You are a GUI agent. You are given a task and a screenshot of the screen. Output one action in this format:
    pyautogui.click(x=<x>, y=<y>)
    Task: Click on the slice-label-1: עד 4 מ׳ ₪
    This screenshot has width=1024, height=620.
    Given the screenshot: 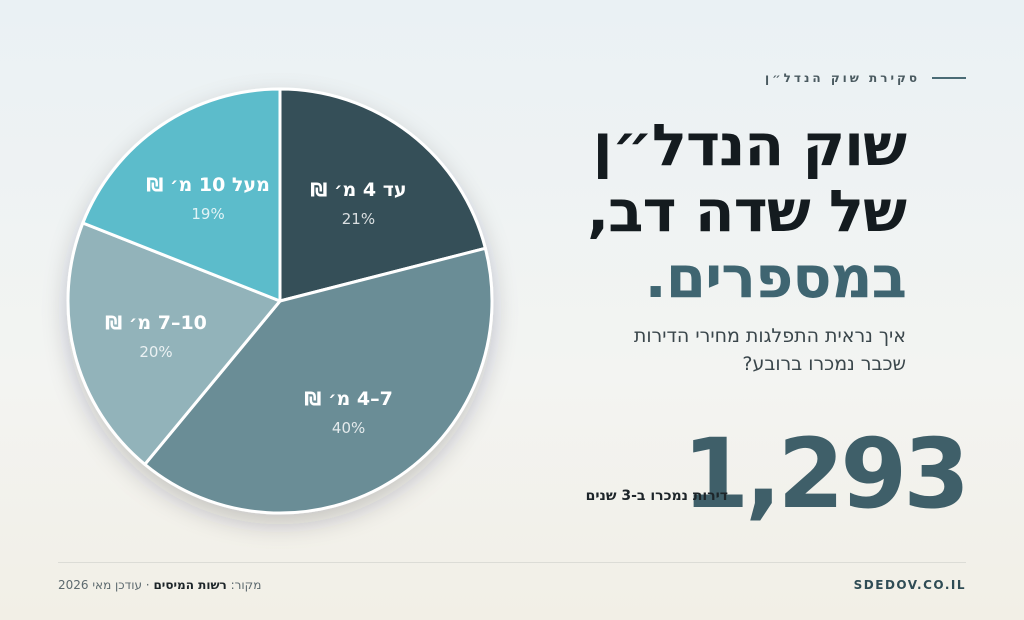 What is the action you would take?
    pyautogui.click(x=358, y=190)
    